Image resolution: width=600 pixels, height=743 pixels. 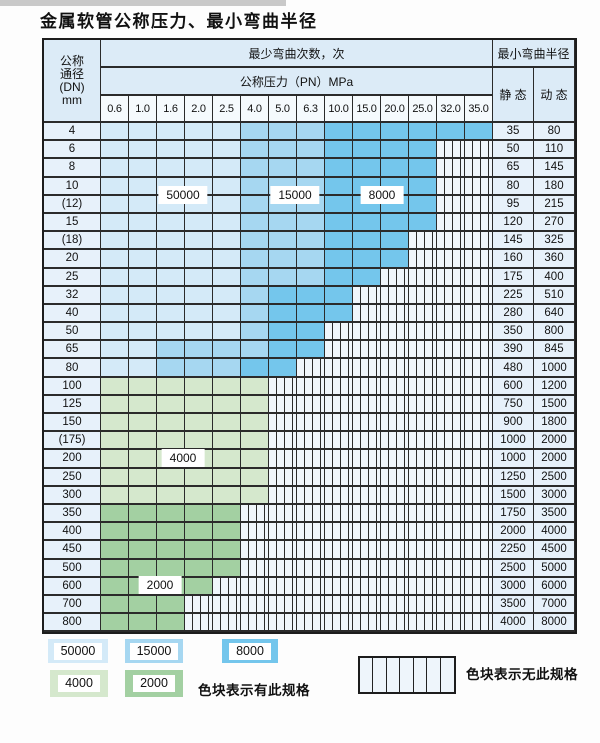 I want to click on static-radius-cell: 160, so click(x=513, y=259).